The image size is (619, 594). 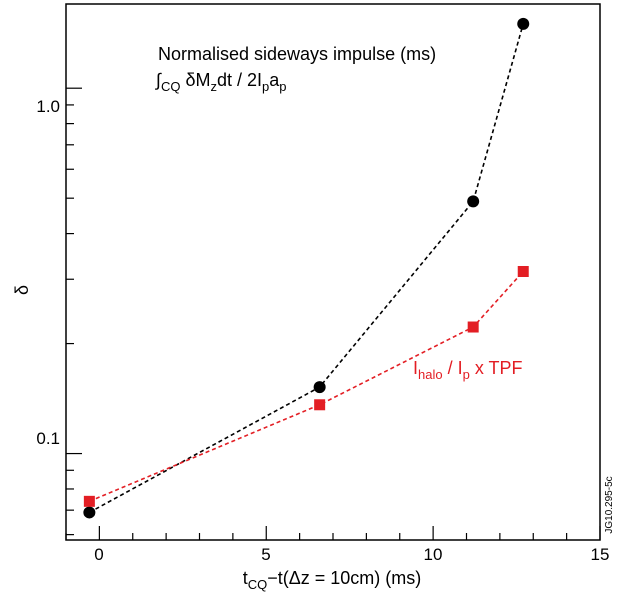 What do you see at coordinates (600, 554) in the screenshot?
I see `x-tick-label-15: 15` at bounding box center [600, 554].